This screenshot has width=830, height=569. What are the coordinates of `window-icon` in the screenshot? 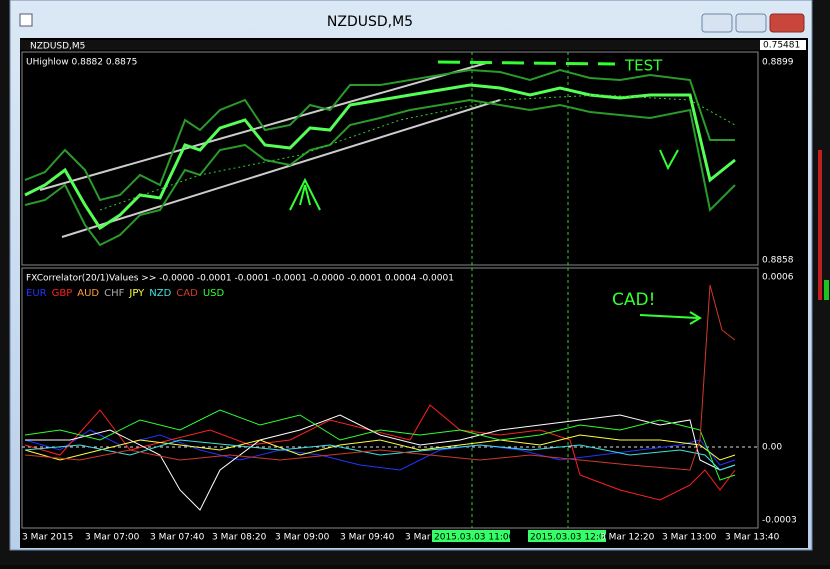 It's located at (26, 20).